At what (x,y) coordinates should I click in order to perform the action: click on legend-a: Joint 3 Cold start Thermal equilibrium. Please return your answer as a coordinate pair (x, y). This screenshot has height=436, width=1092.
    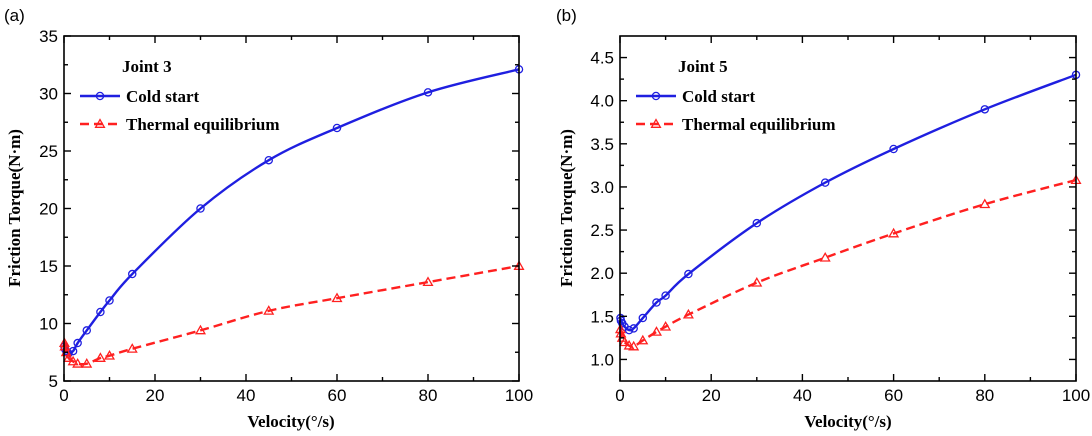
    Looking at the image, I should click on (179, 95).